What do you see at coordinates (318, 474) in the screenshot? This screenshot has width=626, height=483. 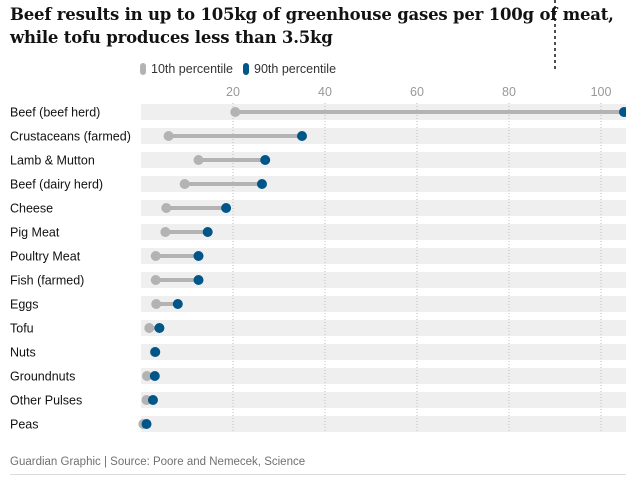 I see `footer-divider` at bounding box center [318, 474].